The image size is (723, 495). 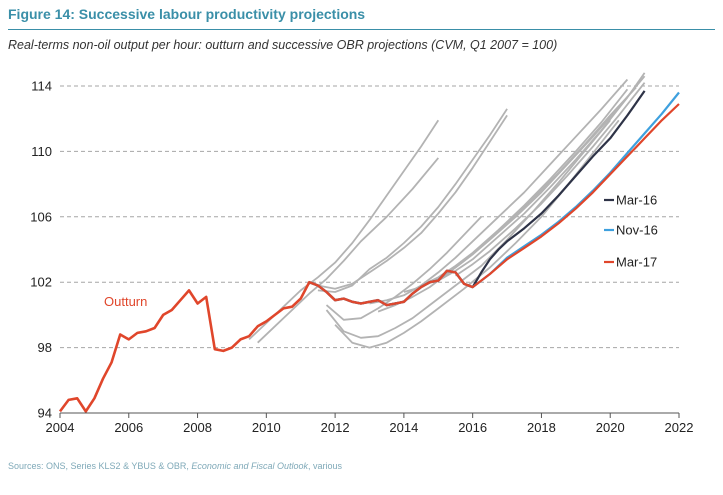 What do you see at coordinates (60, 427) in the screenshot?
I see `x-tick-2004: 2004` at bounding box center [60, 427].